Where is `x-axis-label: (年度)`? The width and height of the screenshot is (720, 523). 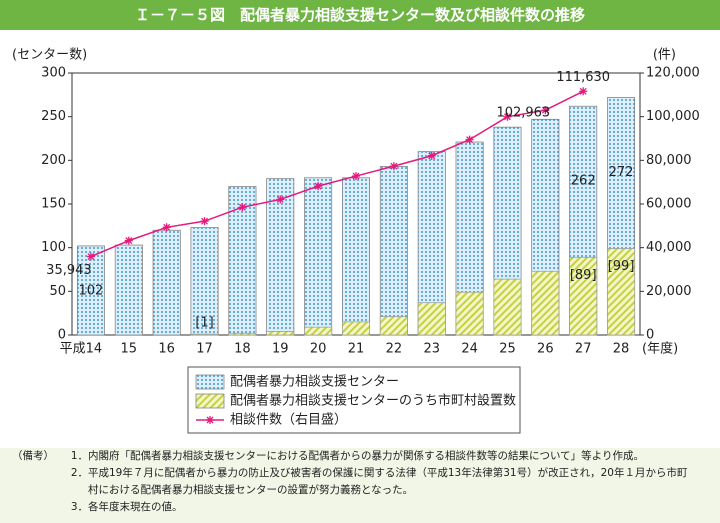
x-axis-label: (年度) is located at coordinates (660, 349).